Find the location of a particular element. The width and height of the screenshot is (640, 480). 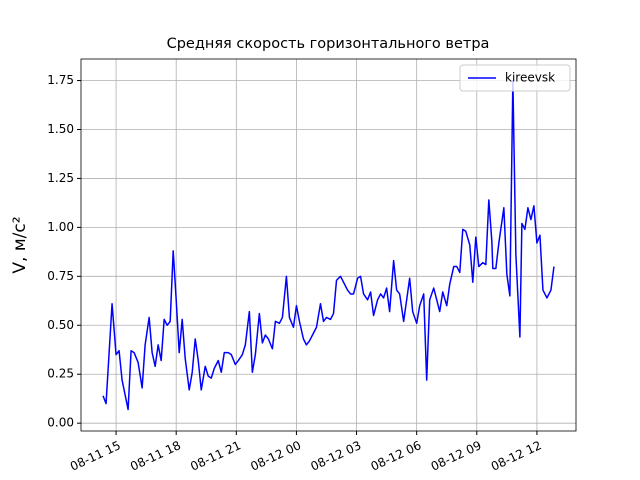

legend: kireevsk is located at coordinates (515, 78).